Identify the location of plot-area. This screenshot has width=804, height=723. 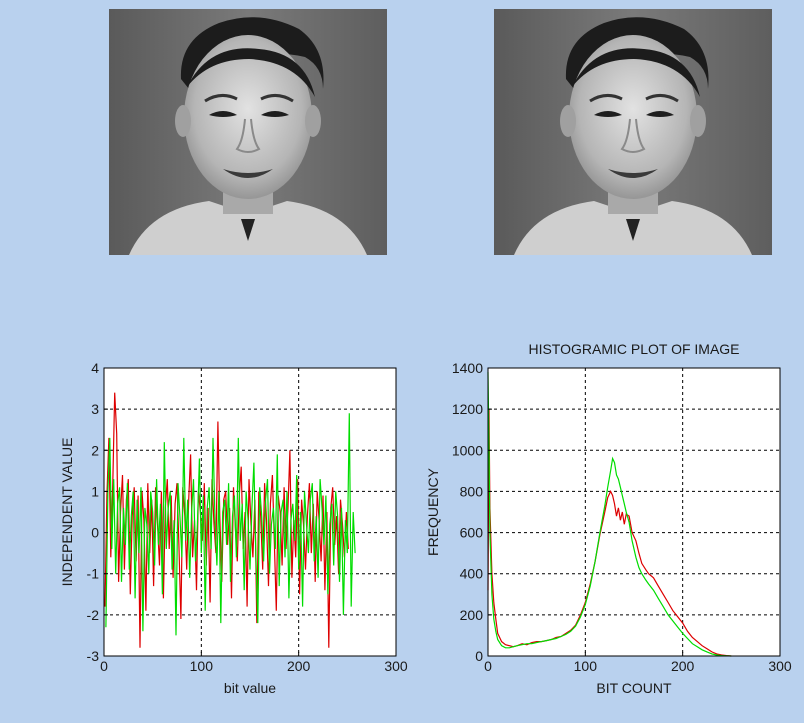
(634, 512).